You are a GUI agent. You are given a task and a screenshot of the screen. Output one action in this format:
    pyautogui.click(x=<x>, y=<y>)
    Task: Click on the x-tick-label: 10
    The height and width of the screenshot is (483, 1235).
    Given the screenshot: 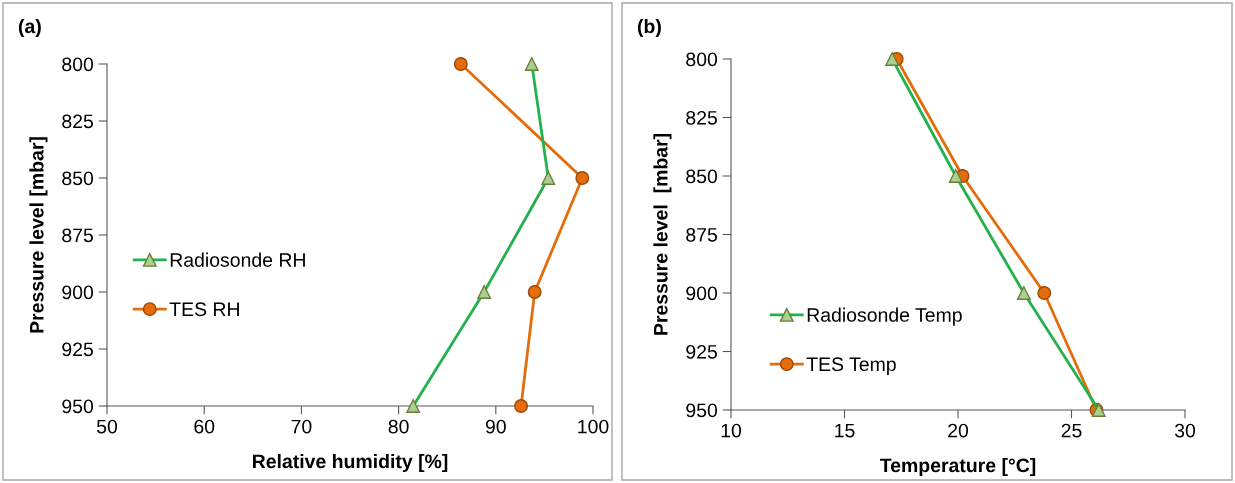 What is the action you would take?
    pyautogui.click(x=731, y=430)
    